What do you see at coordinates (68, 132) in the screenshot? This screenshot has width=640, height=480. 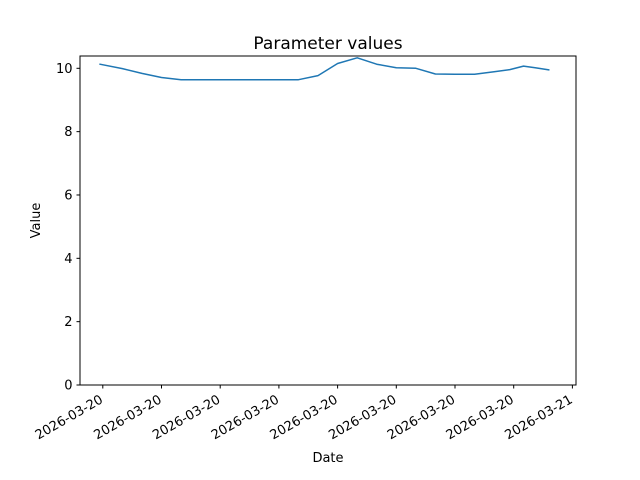 I see `y-tick-label: 8` at bounding box center [68, 132].